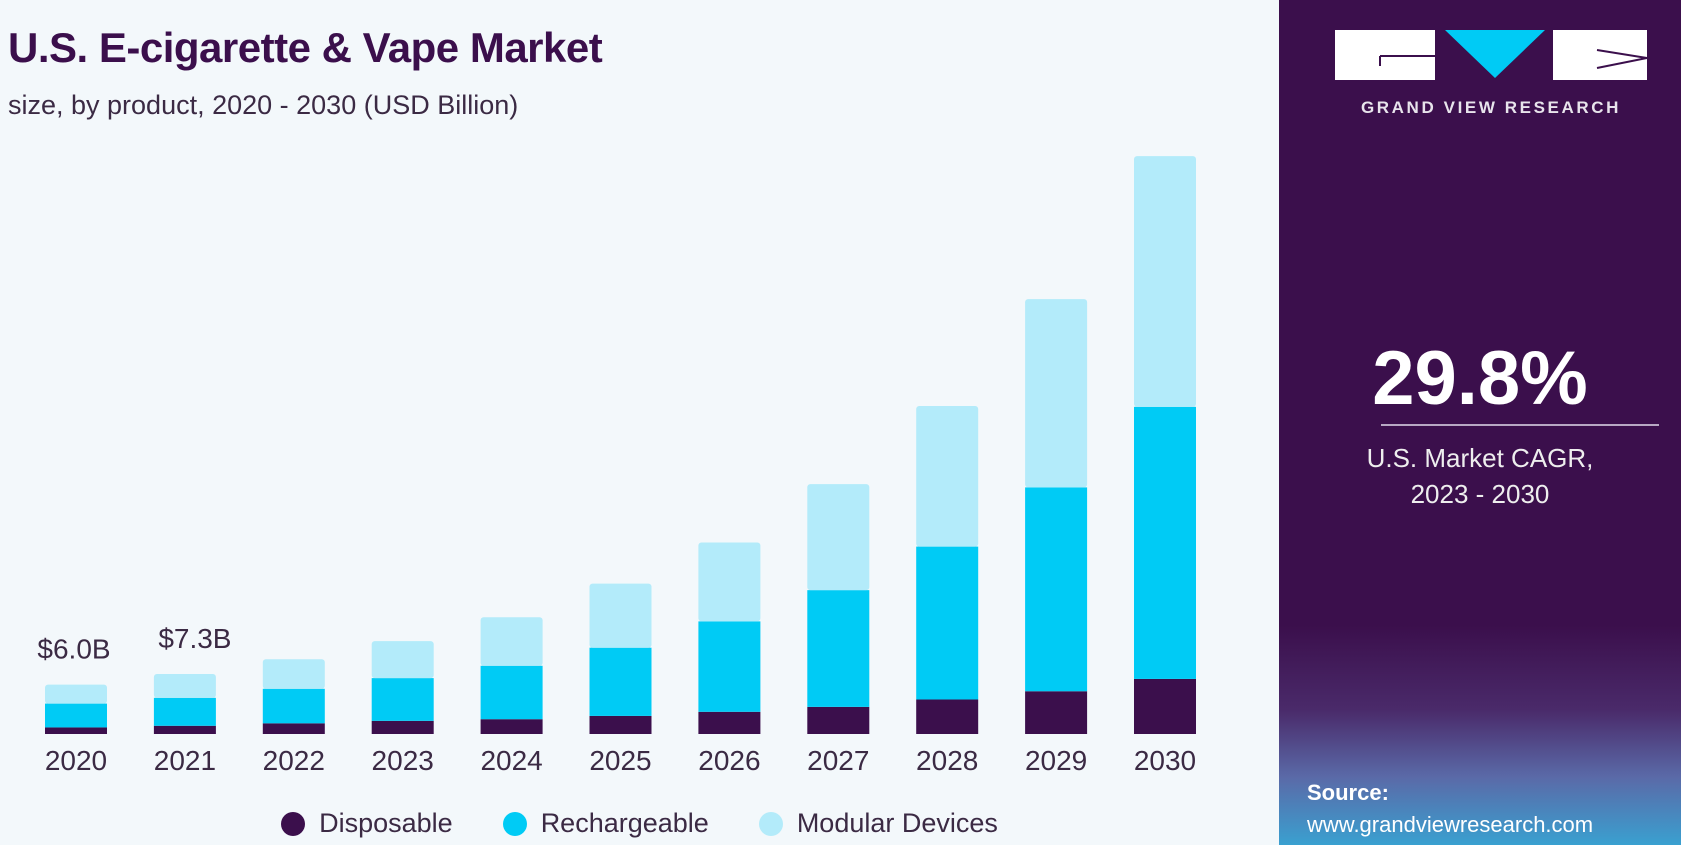 The width and height of the screenshot is (1681, 845). What do you see at coordinates (947, 716) in the screenshot?
I see `bar-disposable-2028` at bounding box center [947, 716].